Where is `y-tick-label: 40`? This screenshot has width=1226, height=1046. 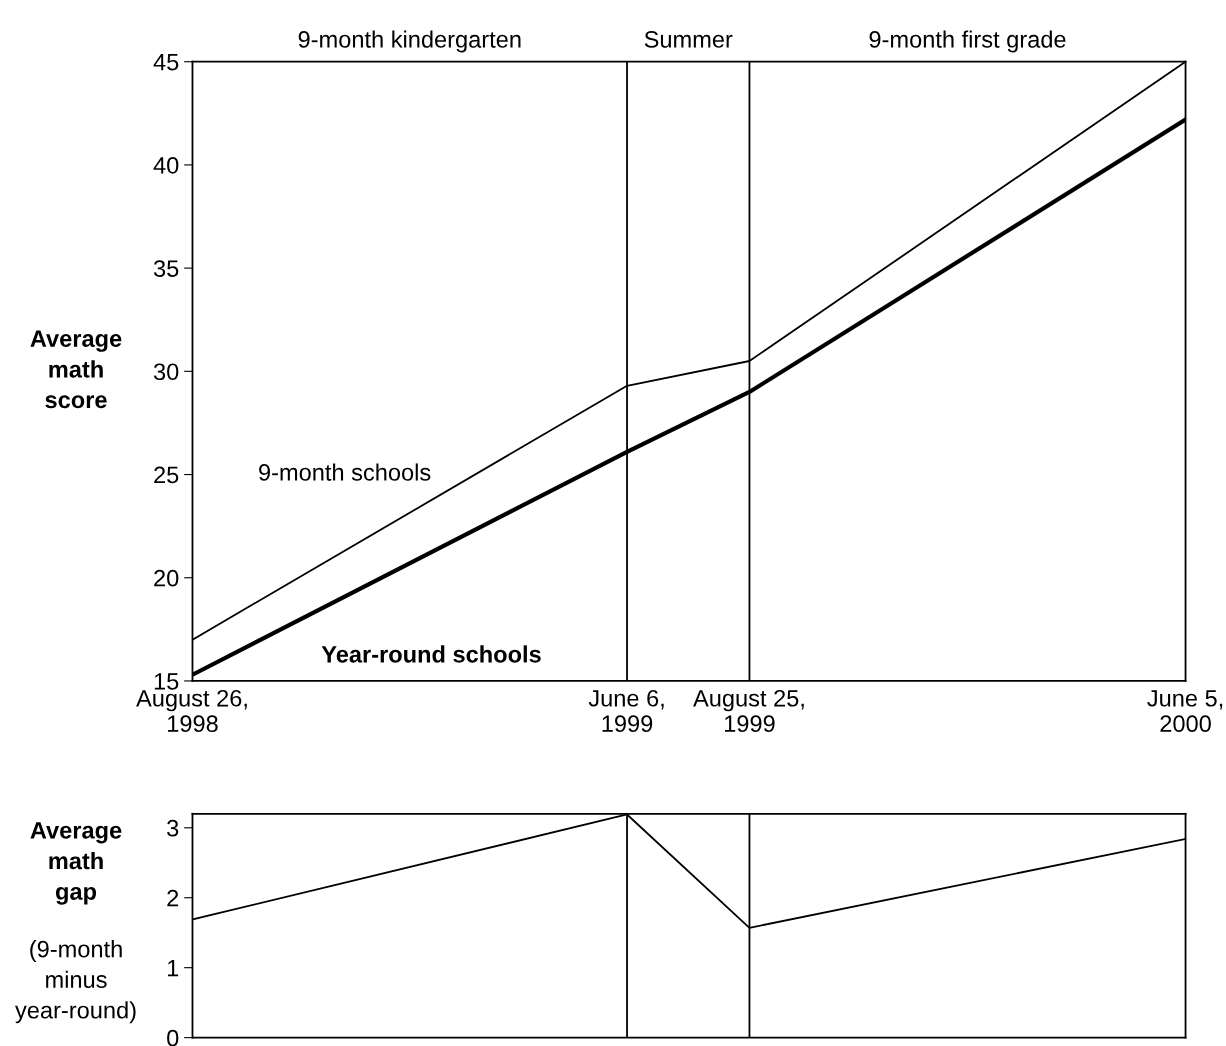 y-tick-label: 40 is located at coordinates (166, 165).